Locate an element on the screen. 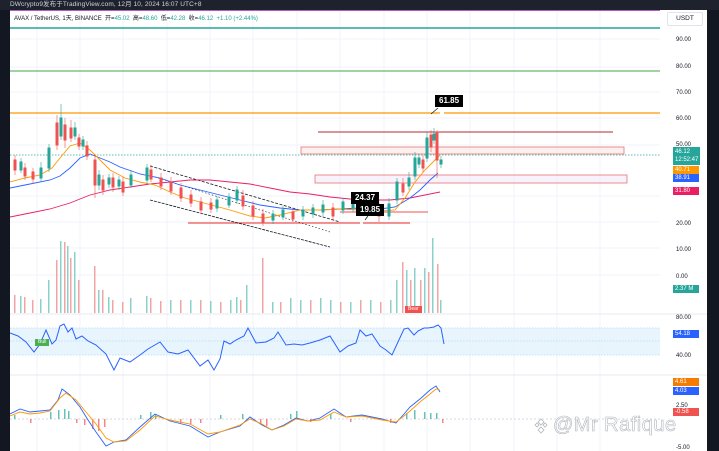 Image resolution: width=719 pixels, height=451 pixels. rsi-bull-label: Bull is located at coordinates (42, 342).